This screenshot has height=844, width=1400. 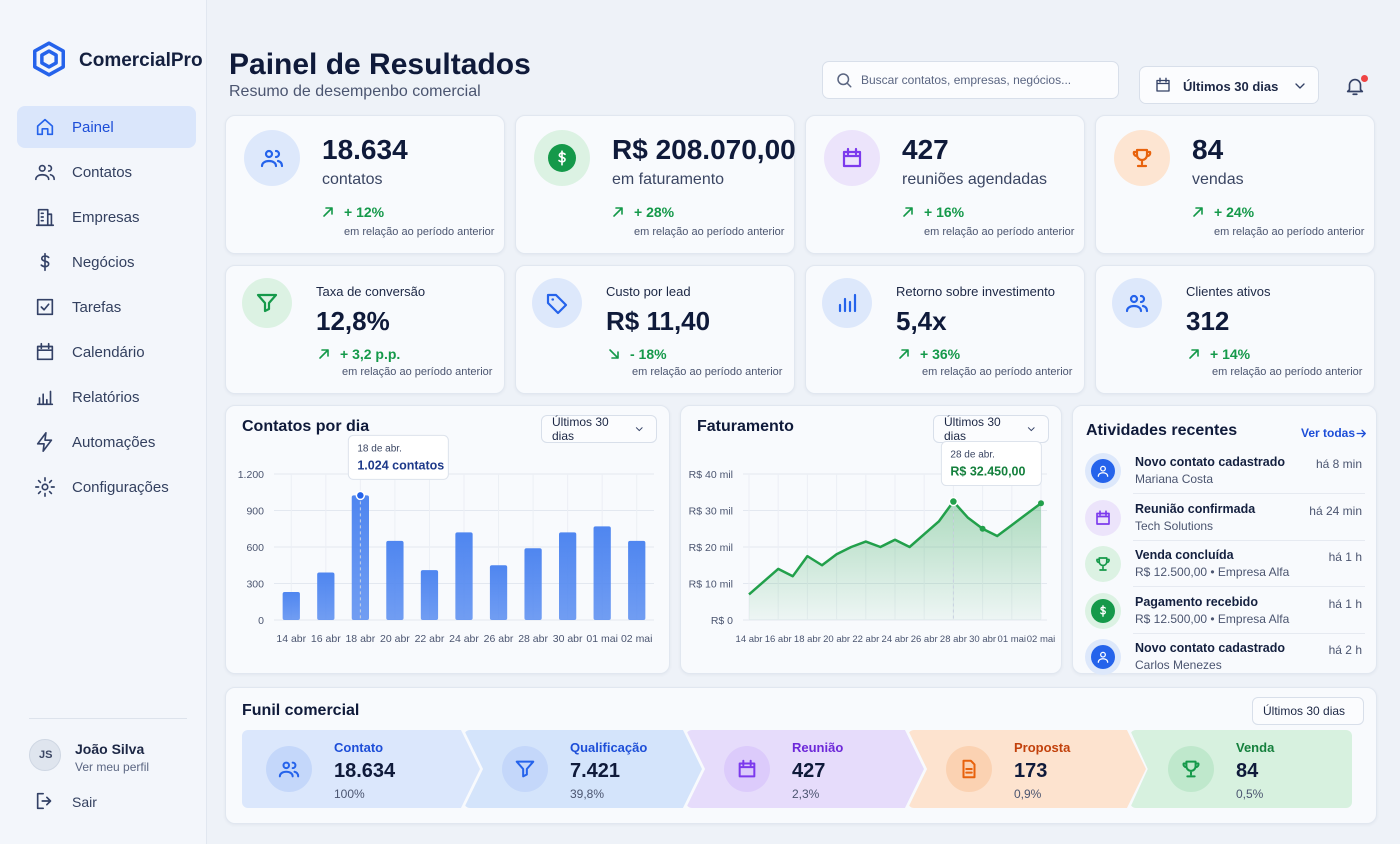 I want to click on stage-value: 173, so click(x=1031, y=771).